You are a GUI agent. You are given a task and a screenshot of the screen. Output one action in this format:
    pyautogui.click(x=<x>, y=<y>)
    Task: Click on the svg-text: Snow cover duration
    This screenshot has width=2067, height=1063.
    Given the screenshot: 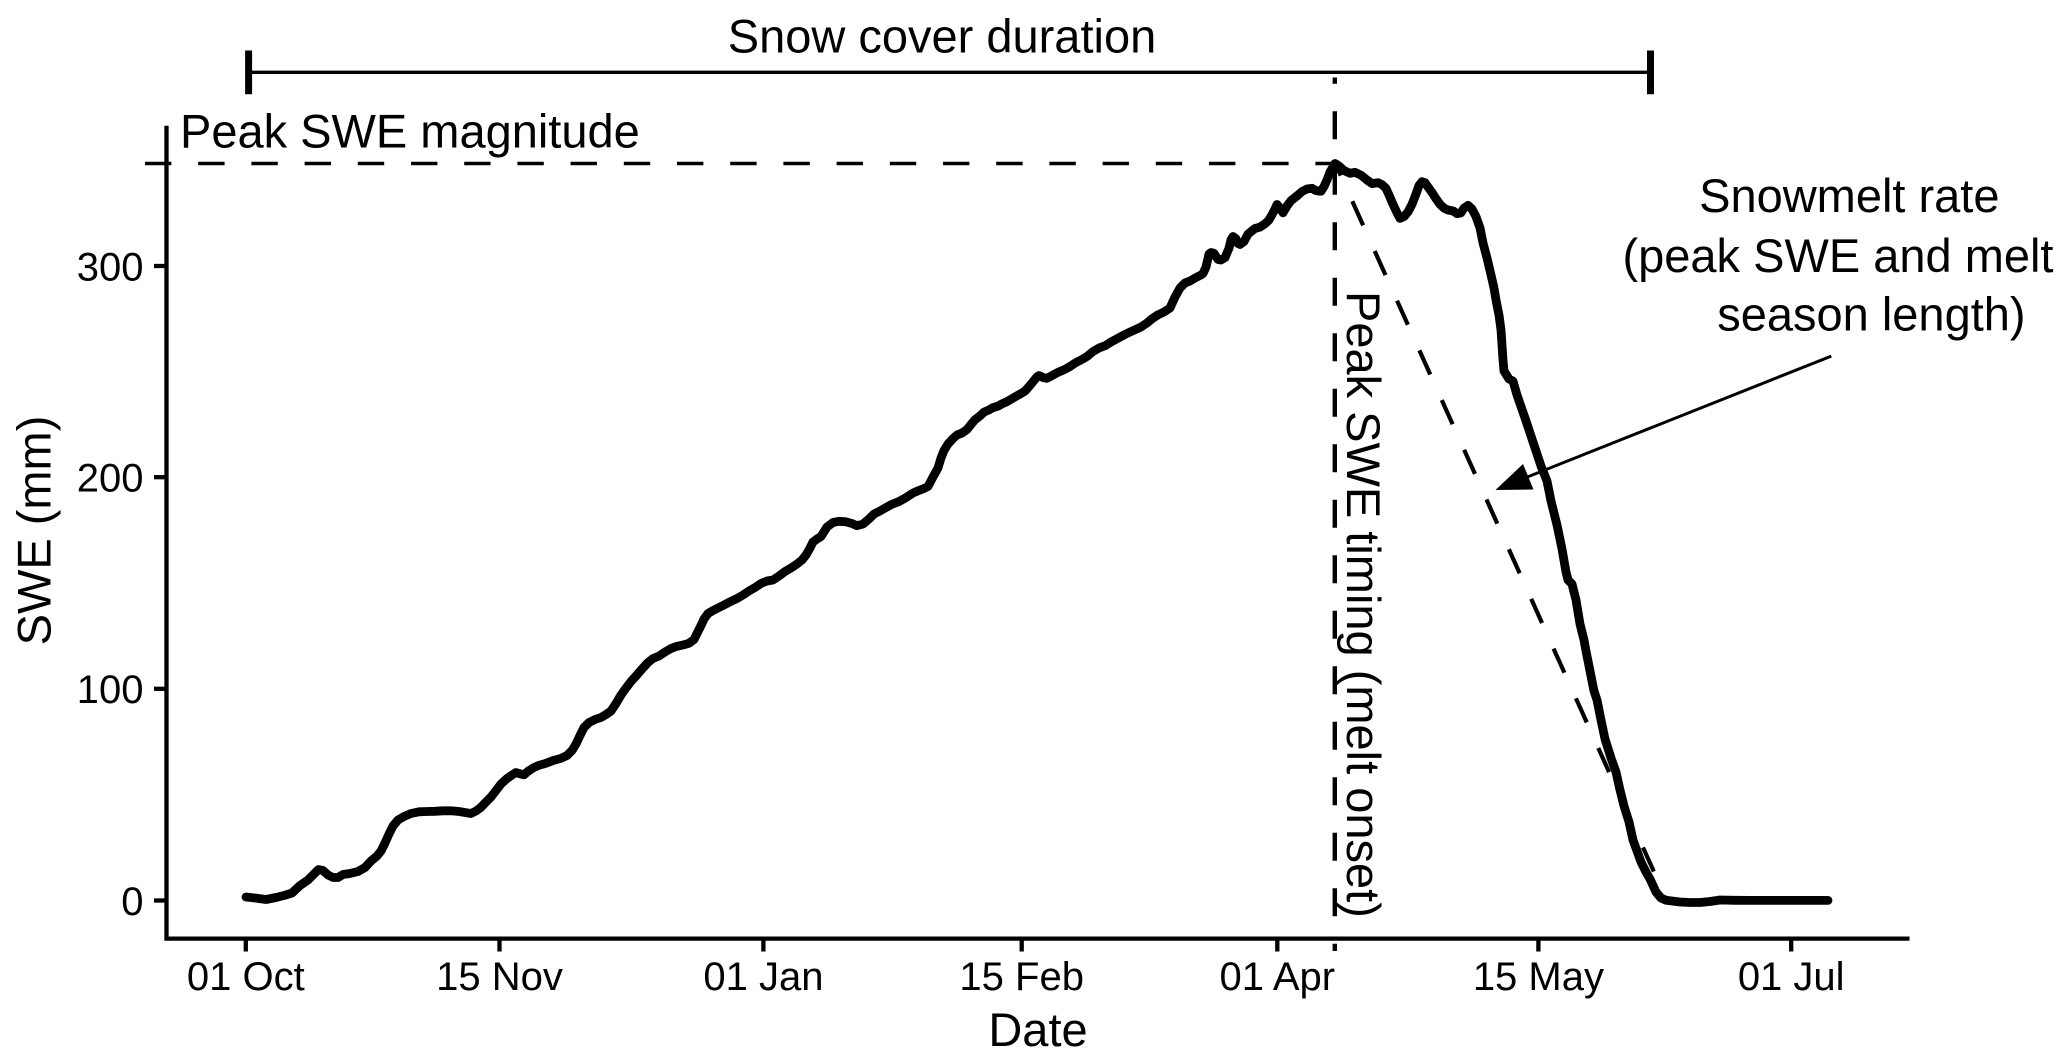 What is the action you would take?
    pyautogui.click(x=942, y=36)
    